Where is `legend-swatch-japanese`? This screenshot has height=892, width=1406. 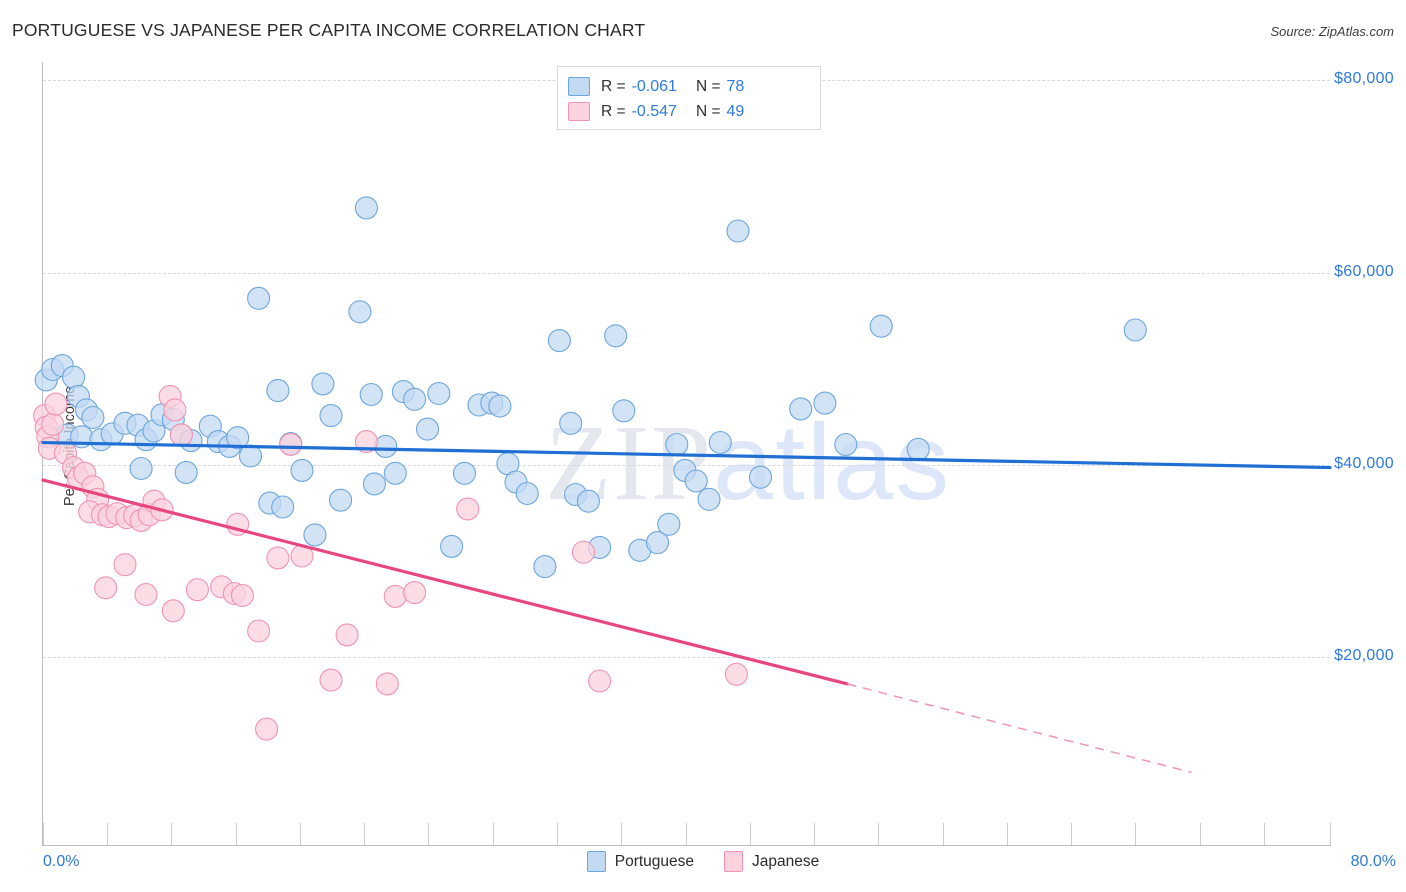
legend-swatch-japanese is located at coordinates (579, 111).